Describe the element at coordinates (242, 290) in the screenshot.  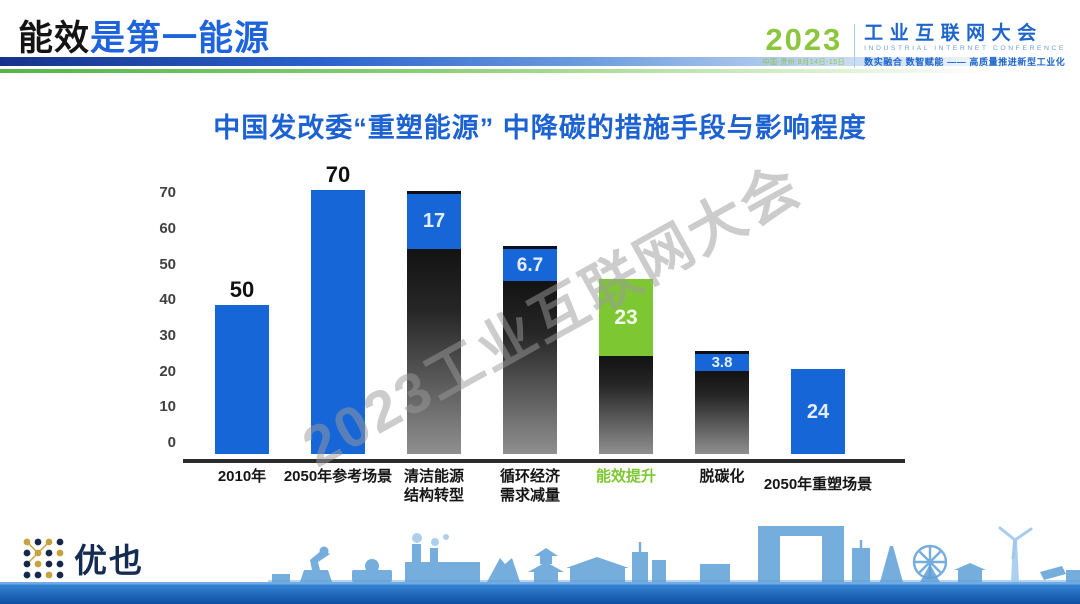
I see `bar-value-label-above: 50` at that location.